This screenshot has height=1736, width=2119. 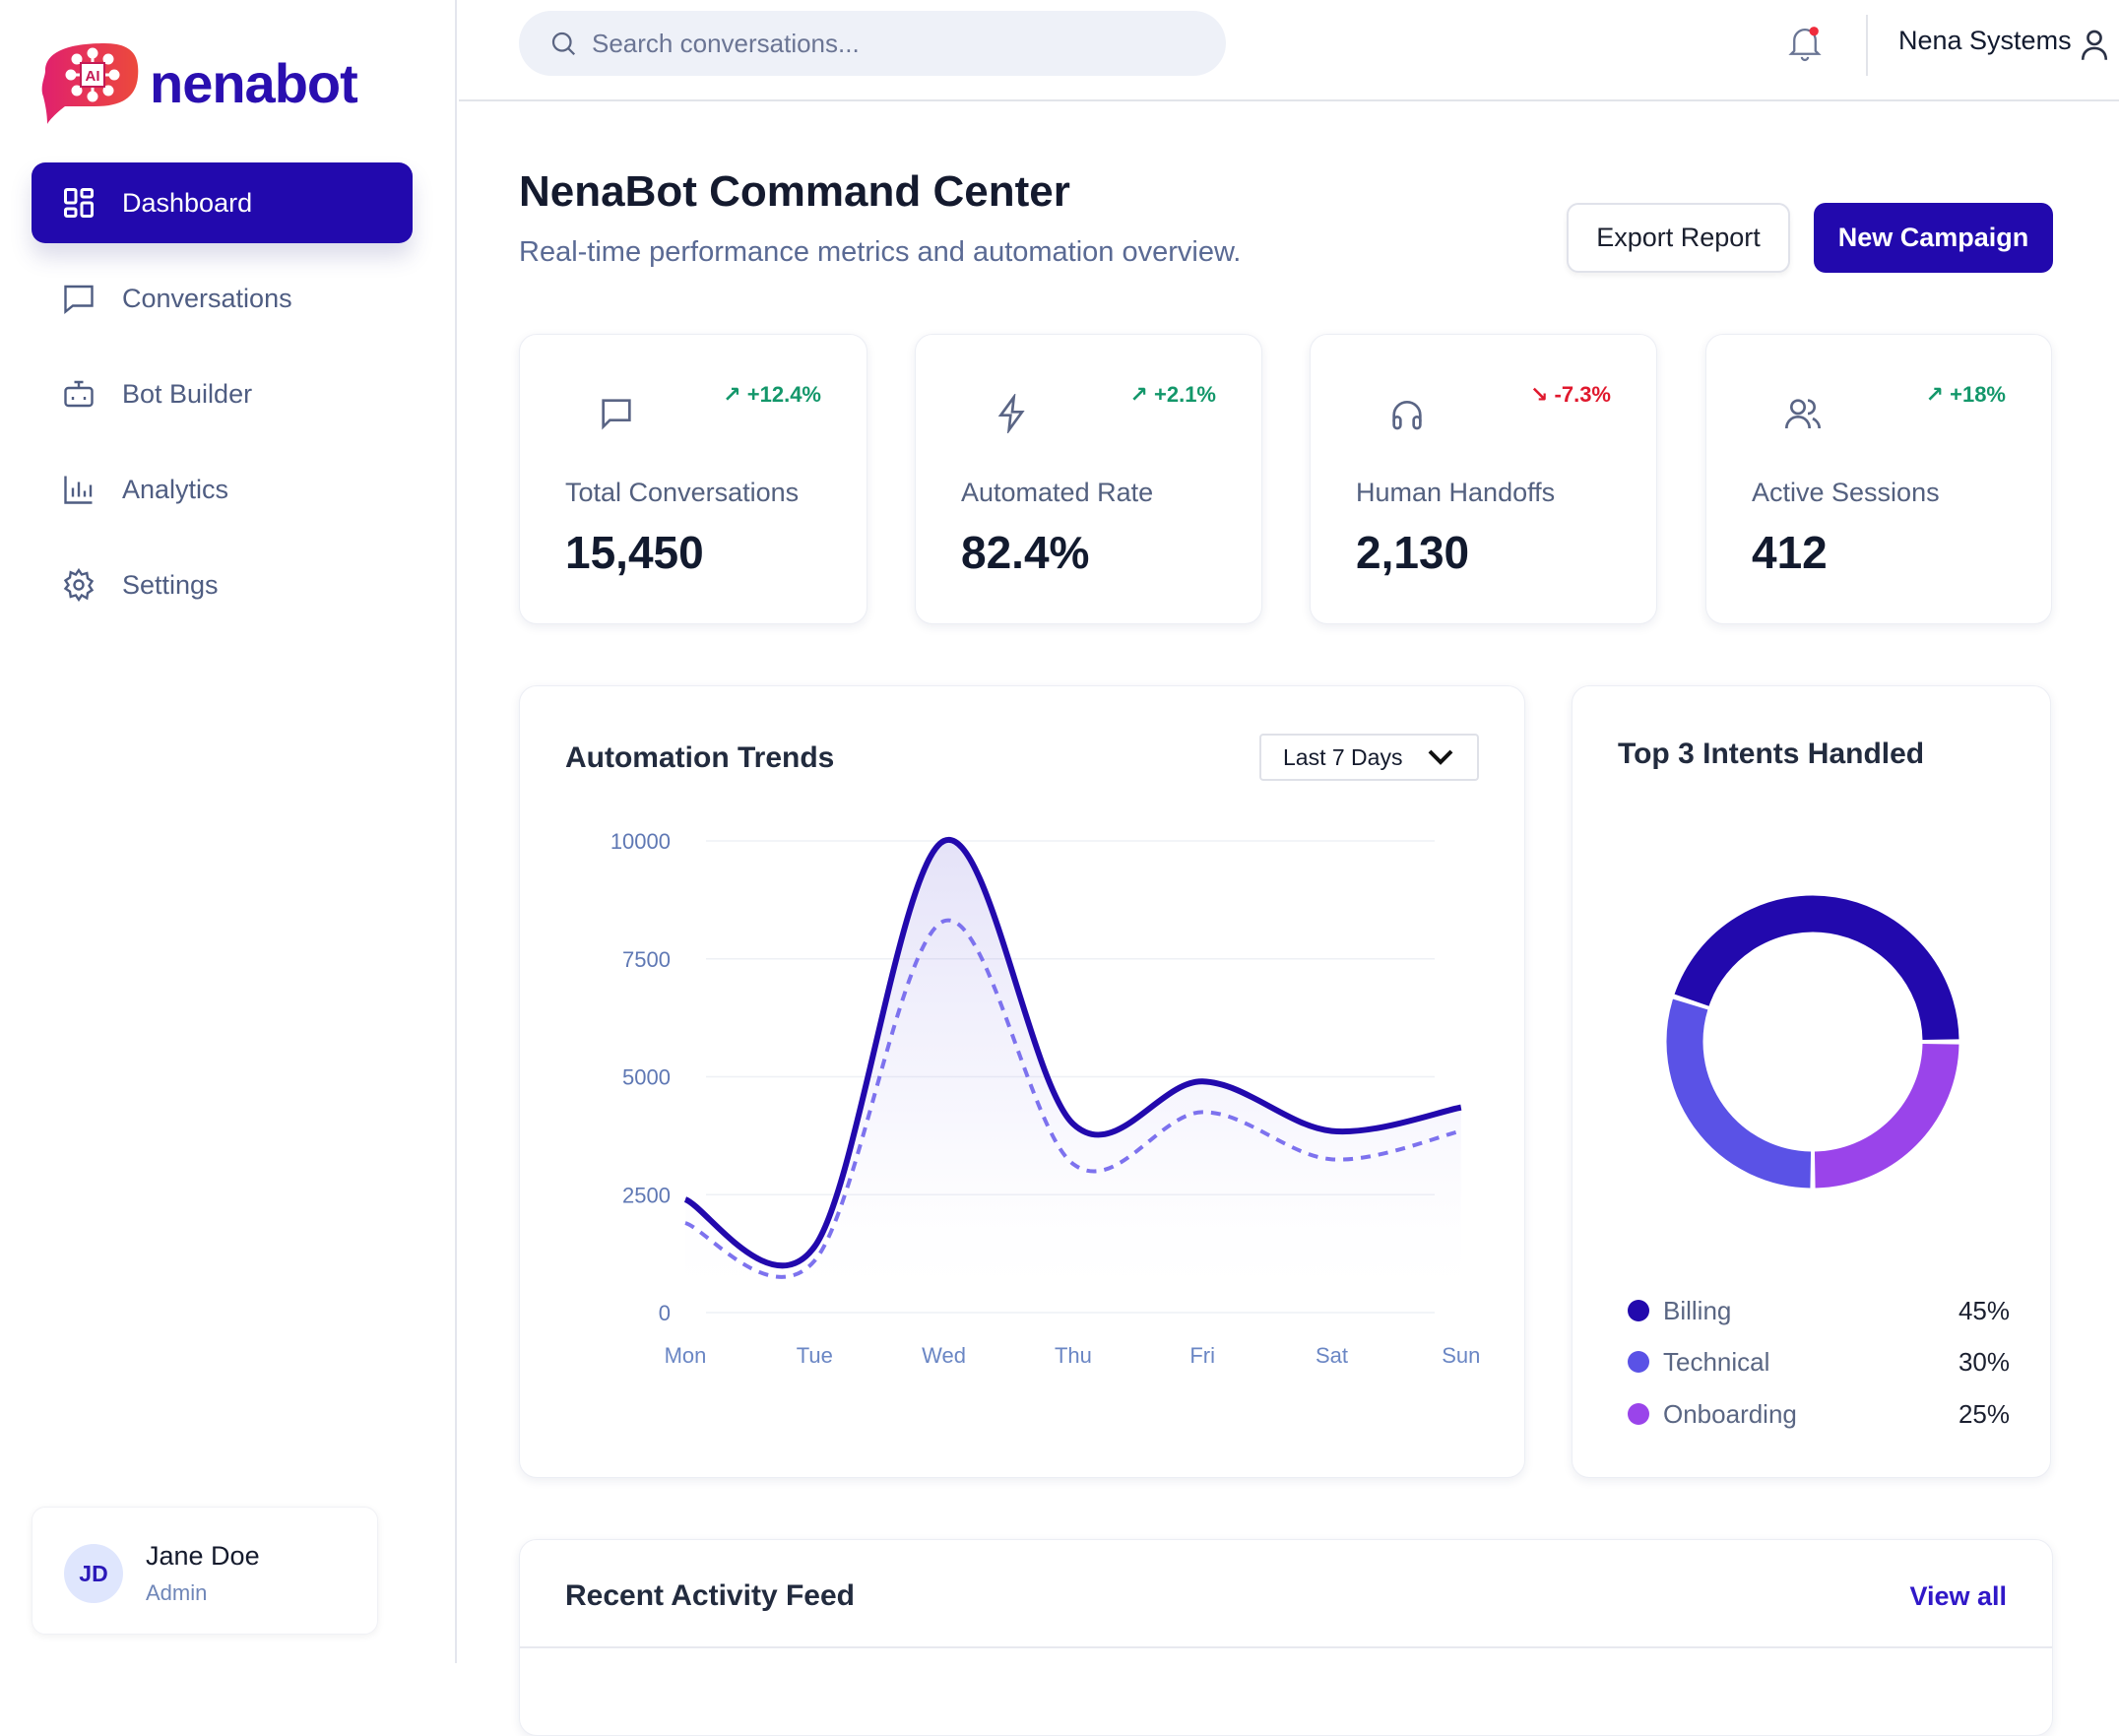 I want to click on stat-card-human-handoffs: ↘ -7.3% Human Handoffs 2,130, so click(x=1483, y=479).